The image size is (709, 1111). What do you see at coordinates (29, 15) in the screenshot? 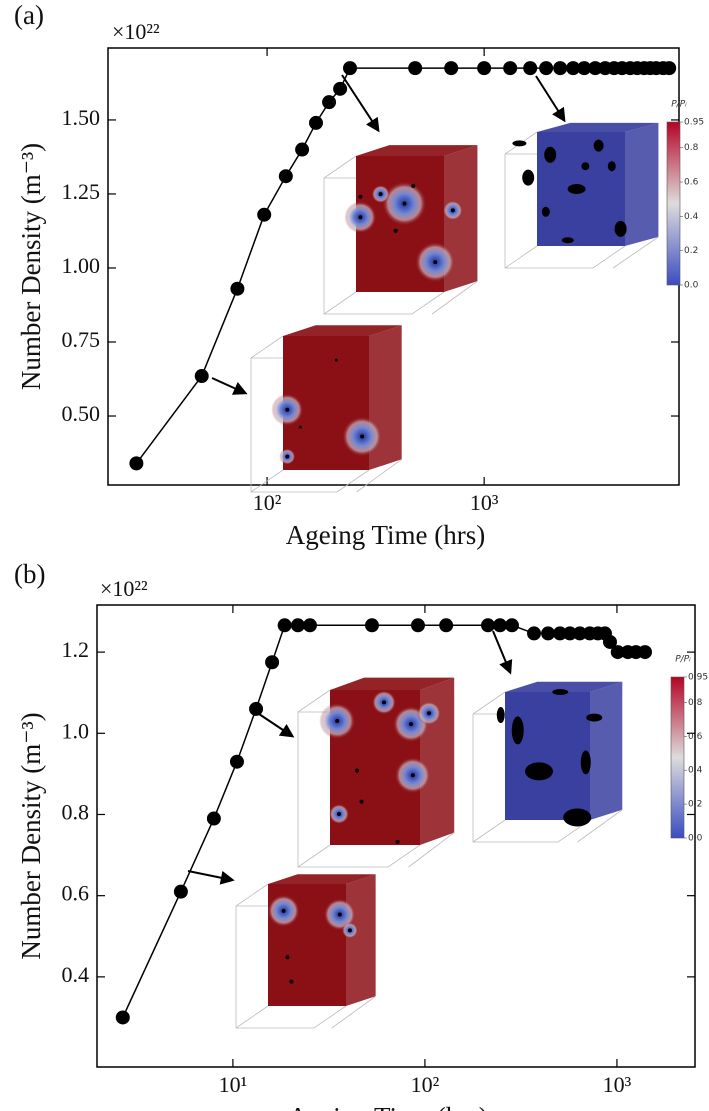
I see `panel-label: (a)` at bounding box center [29, 15].